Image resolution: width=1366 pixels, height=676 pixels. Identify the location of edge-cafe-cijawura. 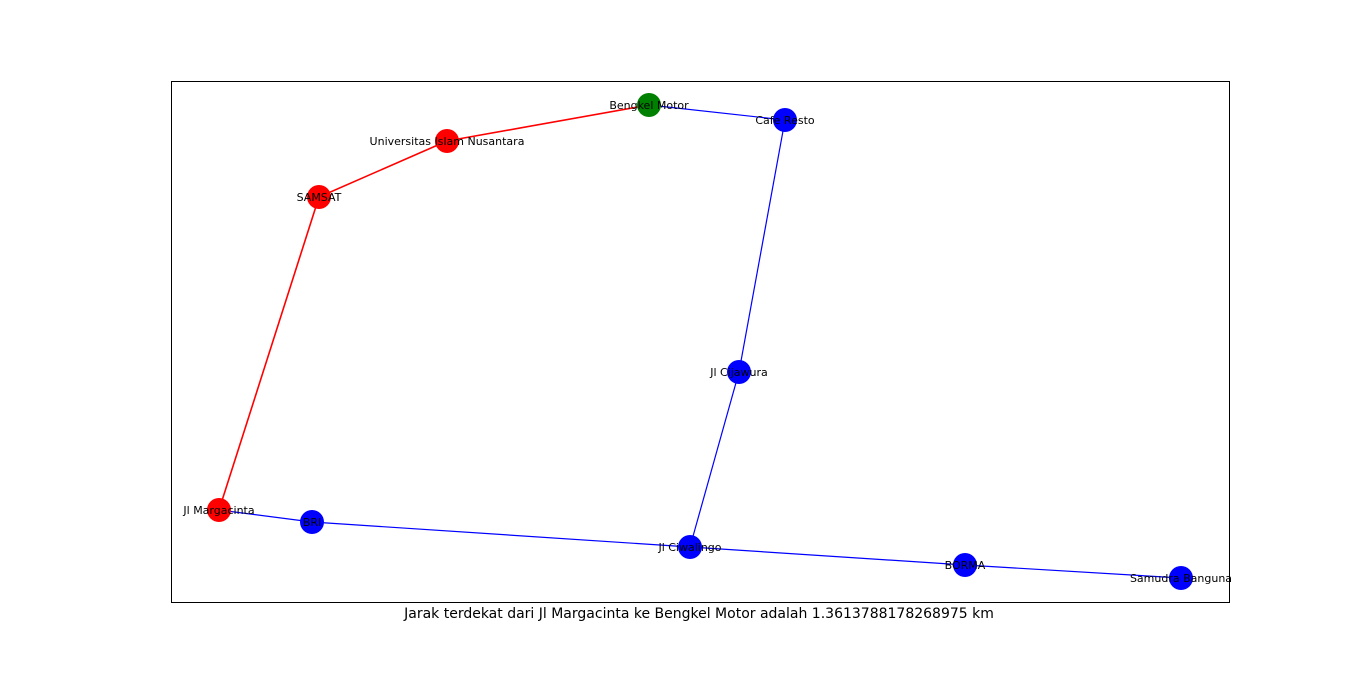
(762, 246).